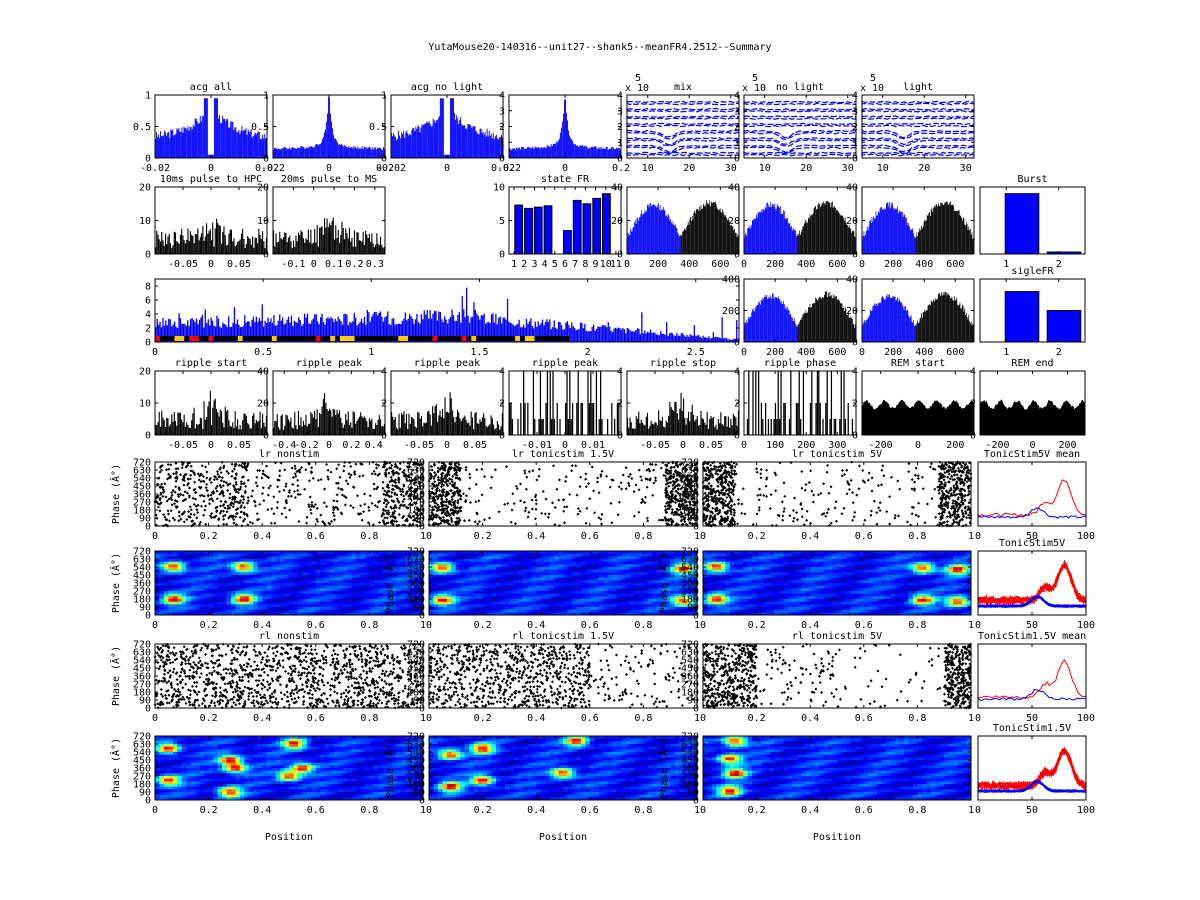 This screenshot has height=900, width=1200. I want to click on axes-frame, so click(1032, 494).